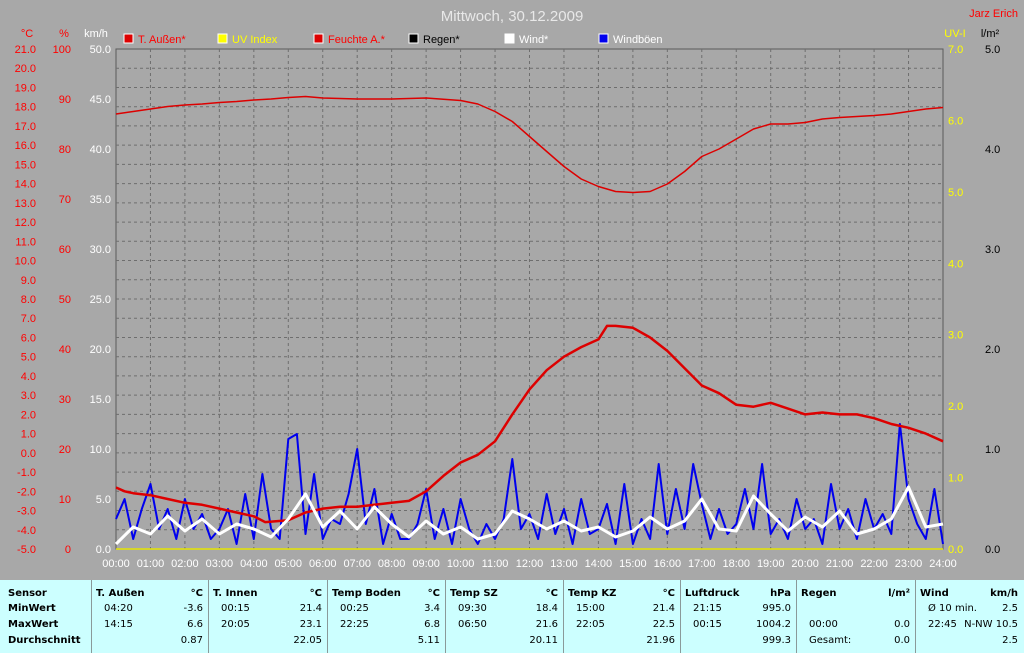 Image resolution: width=1024 pixels, height=653 pixels. Describe the element at coordinates (991, 624) in the screenshot. I see `cell-value: N-NW 10.5` at that location.